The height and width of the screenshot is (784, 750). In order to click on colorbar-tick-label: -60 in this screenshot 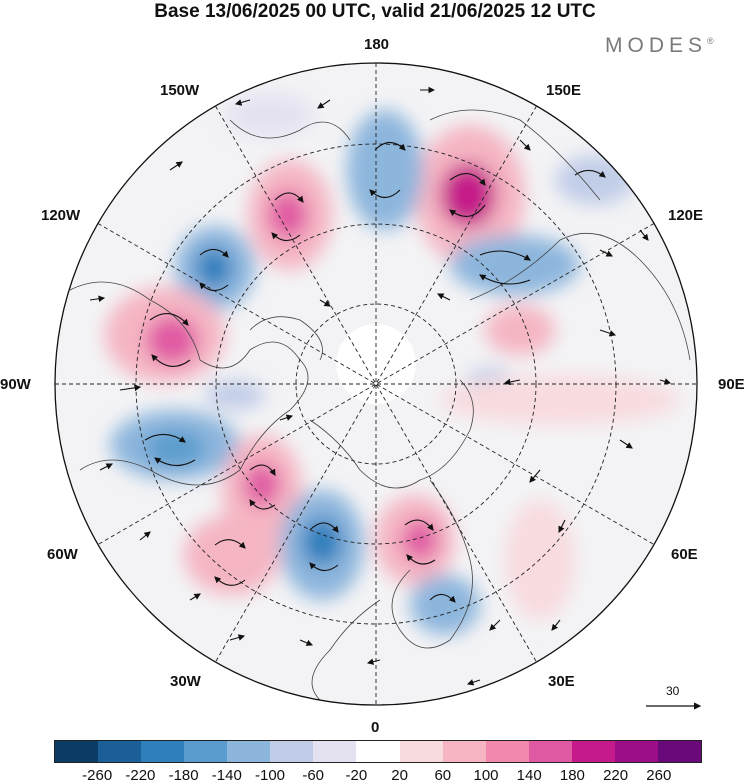, I will do `click(313, 775)`.